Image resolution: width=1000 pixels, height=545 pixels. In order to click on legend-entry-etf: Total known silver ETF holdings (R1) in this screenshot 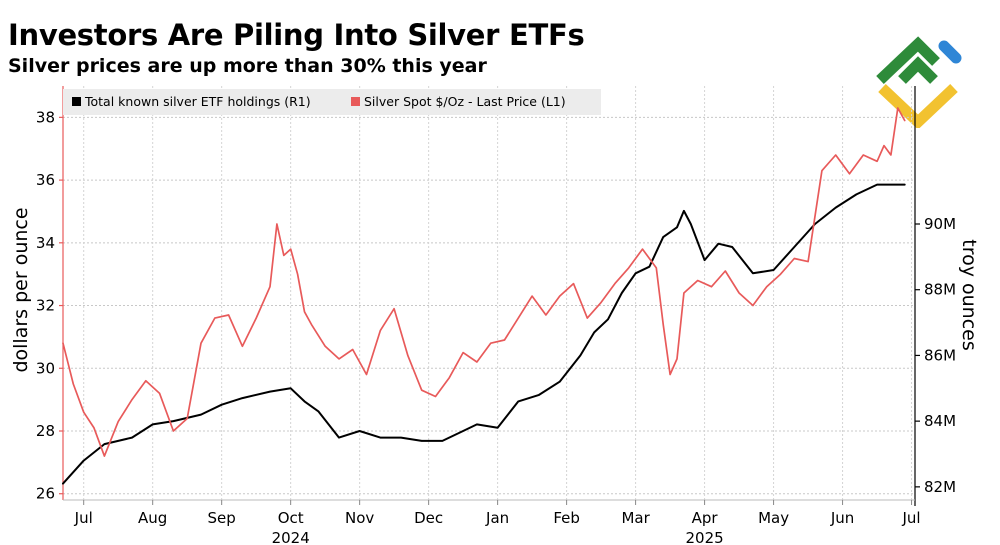, I will do `click(197, 101)`.